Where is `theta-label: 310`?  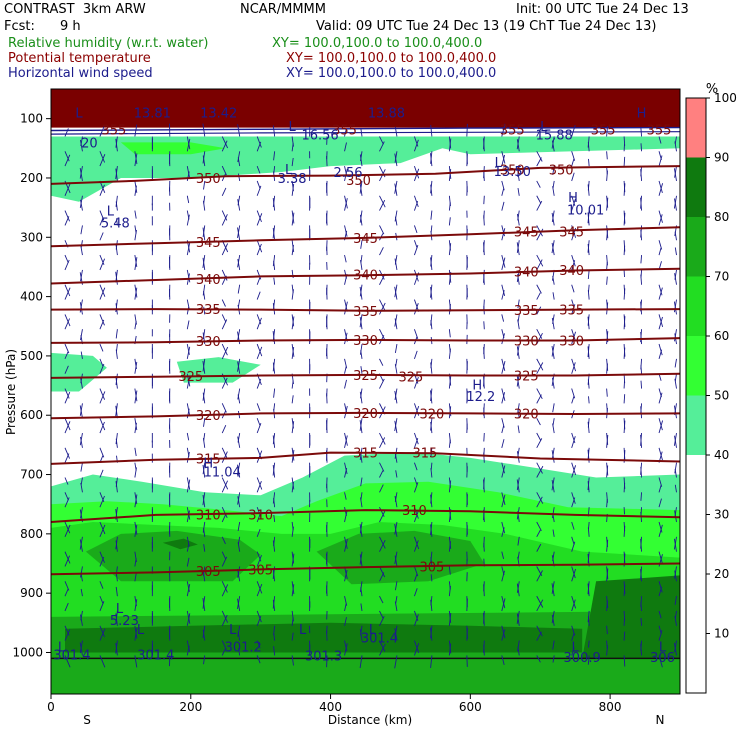 theta-label: 310 is located at coordinates (414, 511).